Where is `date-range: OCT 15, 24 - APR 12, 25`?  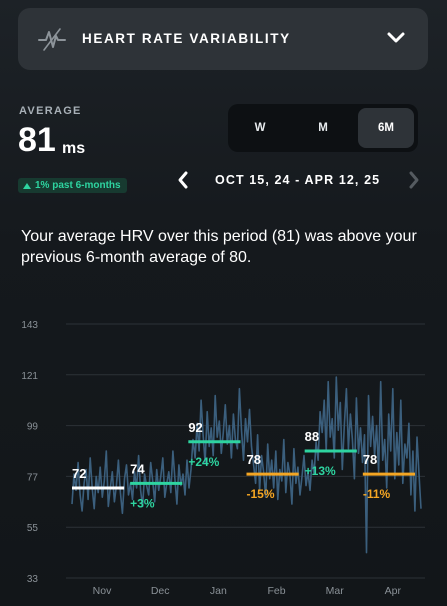
date-range: OCT 15, 24 - APR 12, 25 is located at coordinates (298, 180).